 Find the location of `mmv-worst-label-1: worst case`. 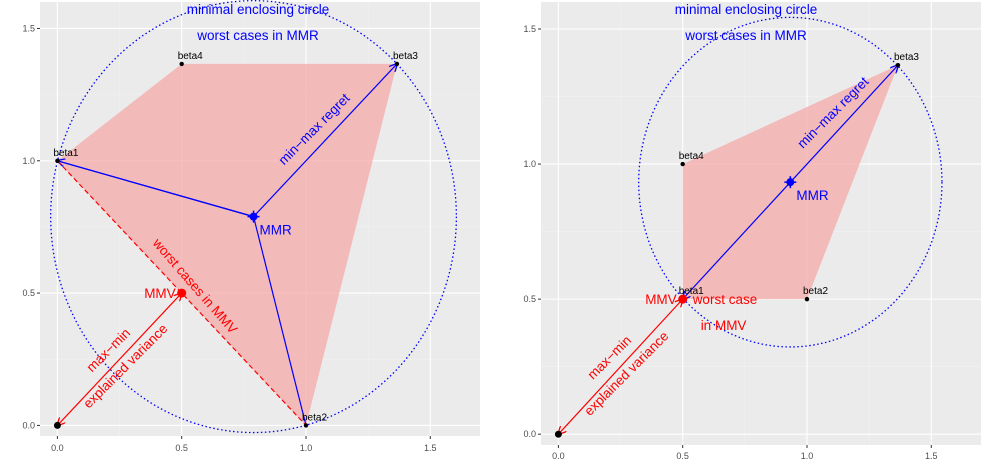

mmv-worst-label-1: worst case is located at coordinates (725, 299).